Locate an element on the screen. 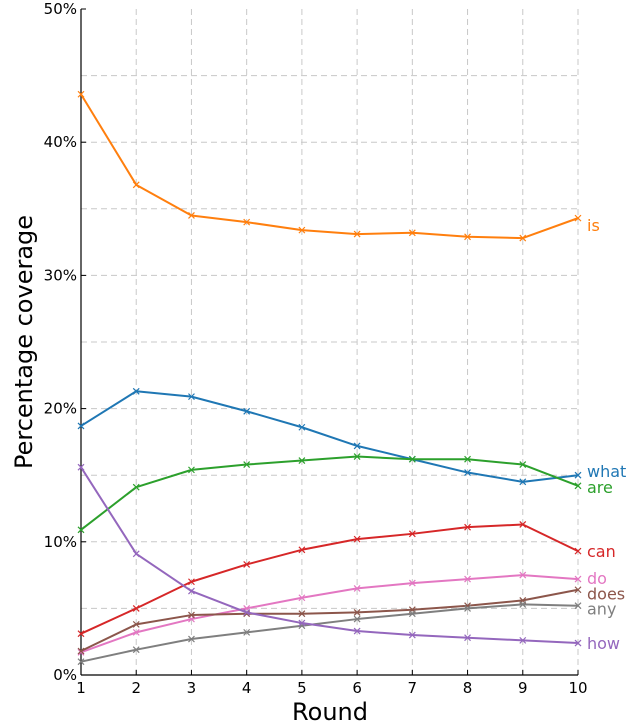 The image size is (641, 727). series-label-does: does is located at coordinates (606, 594).